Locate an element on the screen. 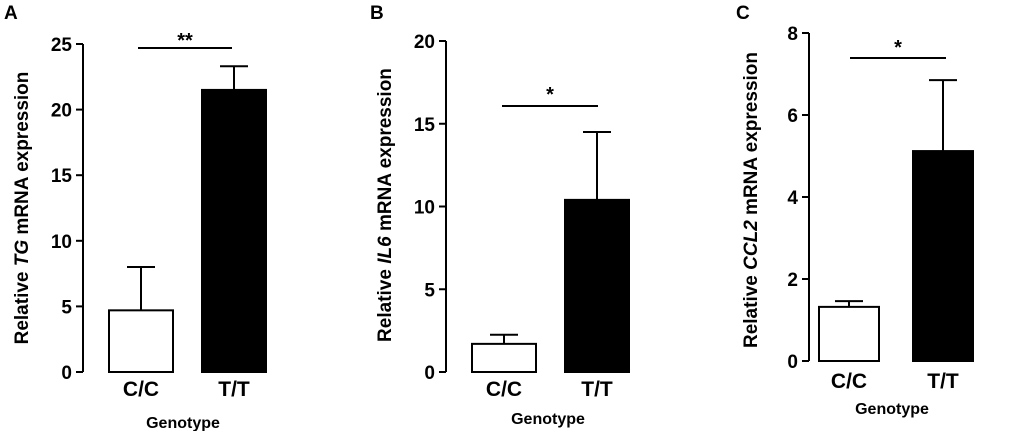 This screenshot has width=1013, height=431. chart-c-significance-stars: * is located at coordinates (898, 48).